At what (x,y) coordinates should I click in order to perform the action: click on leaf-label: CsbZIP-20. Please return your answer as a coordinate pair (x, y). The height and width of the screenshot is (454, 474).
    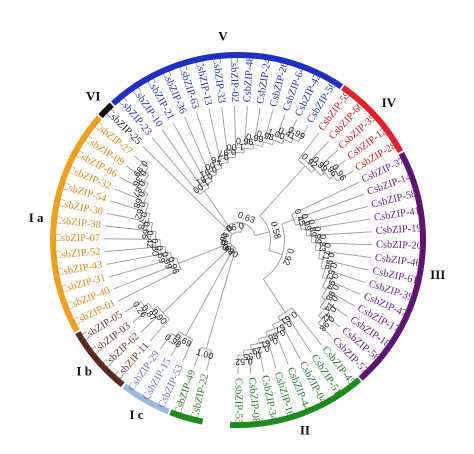
    Looking at the image, I should click on (399, 245).